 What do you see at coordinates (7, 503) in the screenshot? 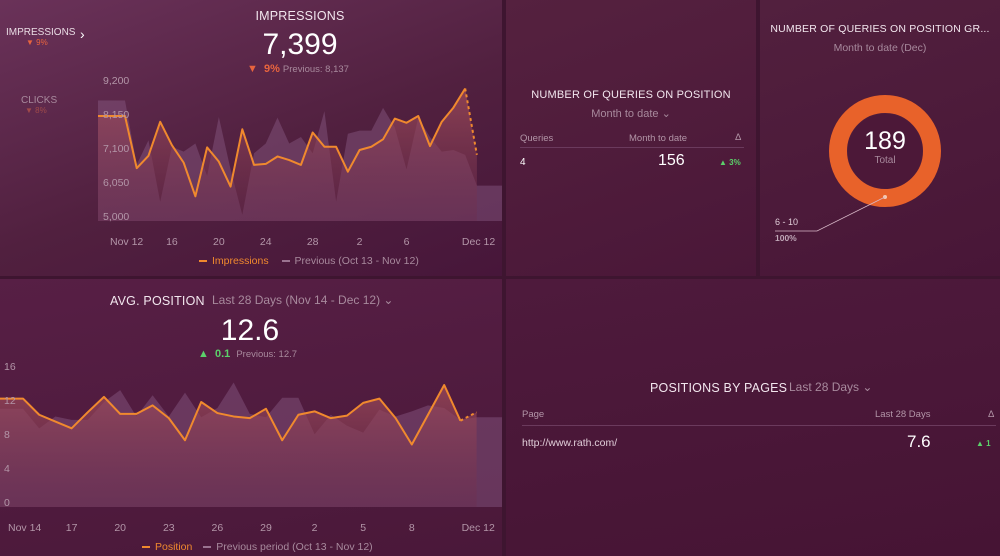
I see `y-tick-label: 0` at bounding box center [7, 503].